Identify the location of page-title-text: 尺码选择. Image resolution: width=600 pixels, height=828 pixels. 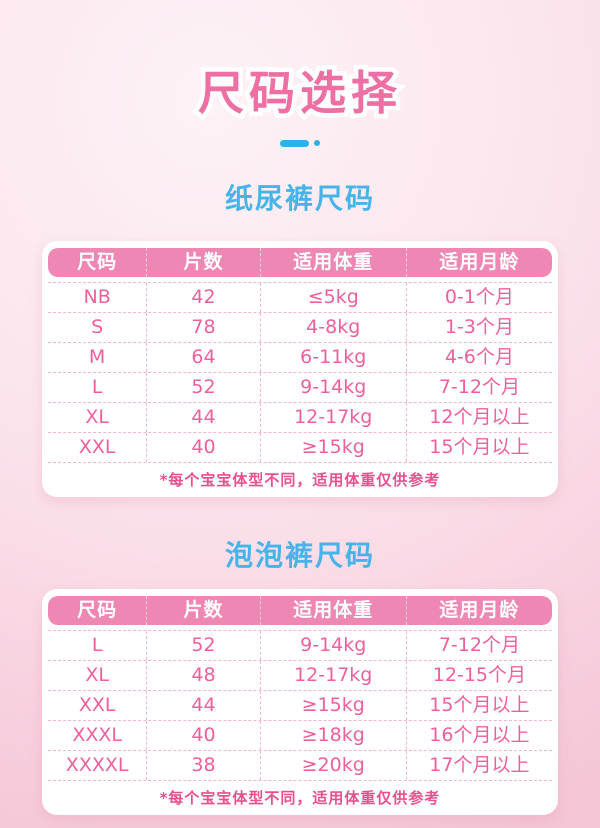
(300, 93).